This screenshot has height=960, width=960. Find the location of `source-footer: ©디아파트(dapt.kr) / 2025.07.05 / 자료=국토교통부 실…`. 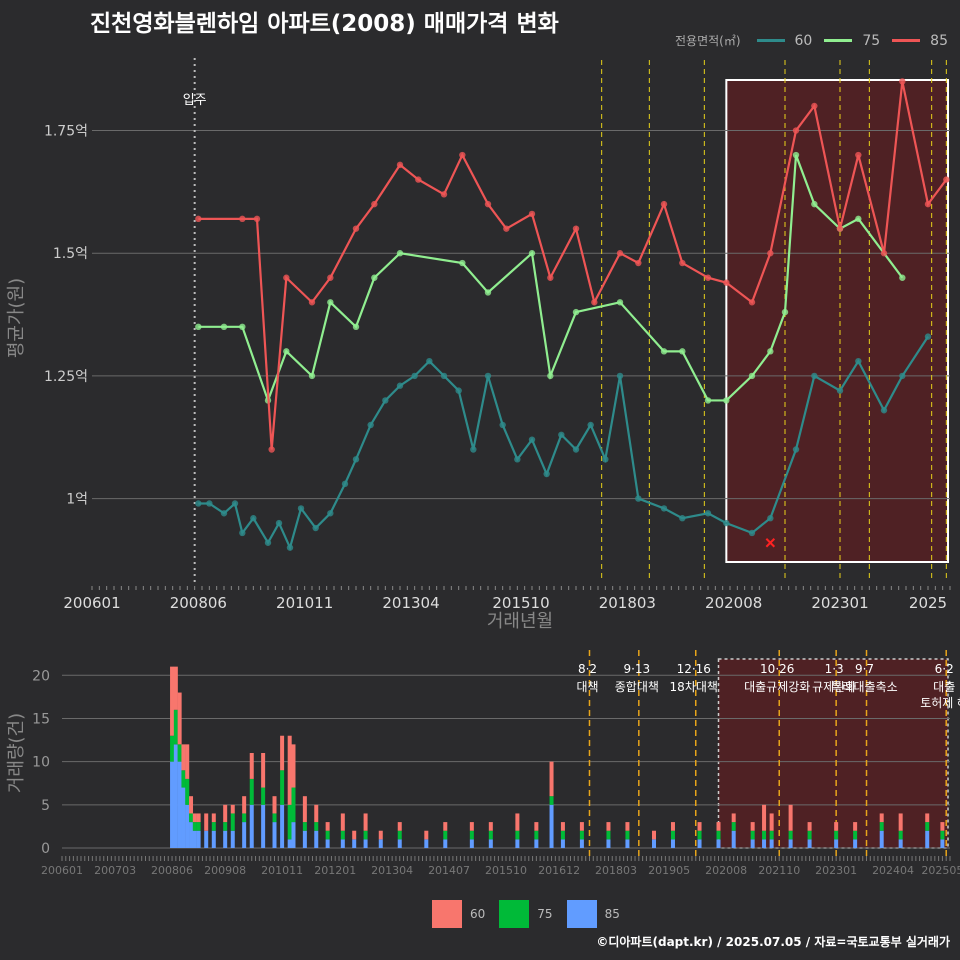

source-footer: ©디아파트(dapt.kr) / 2025.07.05 / 자료=국토교통부 실… is located at coordinates (773, 942).